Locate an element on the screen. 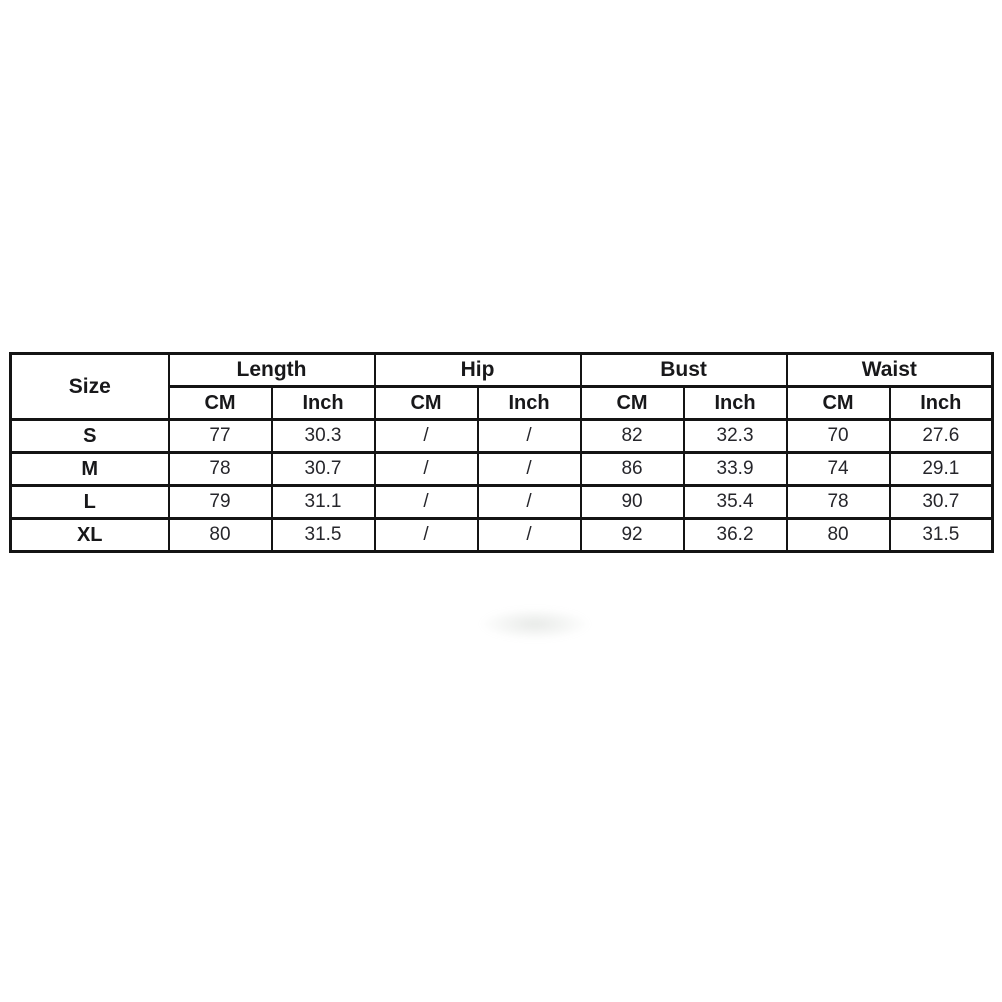 Image resolution: width=1002 pixels, height=1002 pixels. group-header-waist: Waist is located at coordinates (889, 370).